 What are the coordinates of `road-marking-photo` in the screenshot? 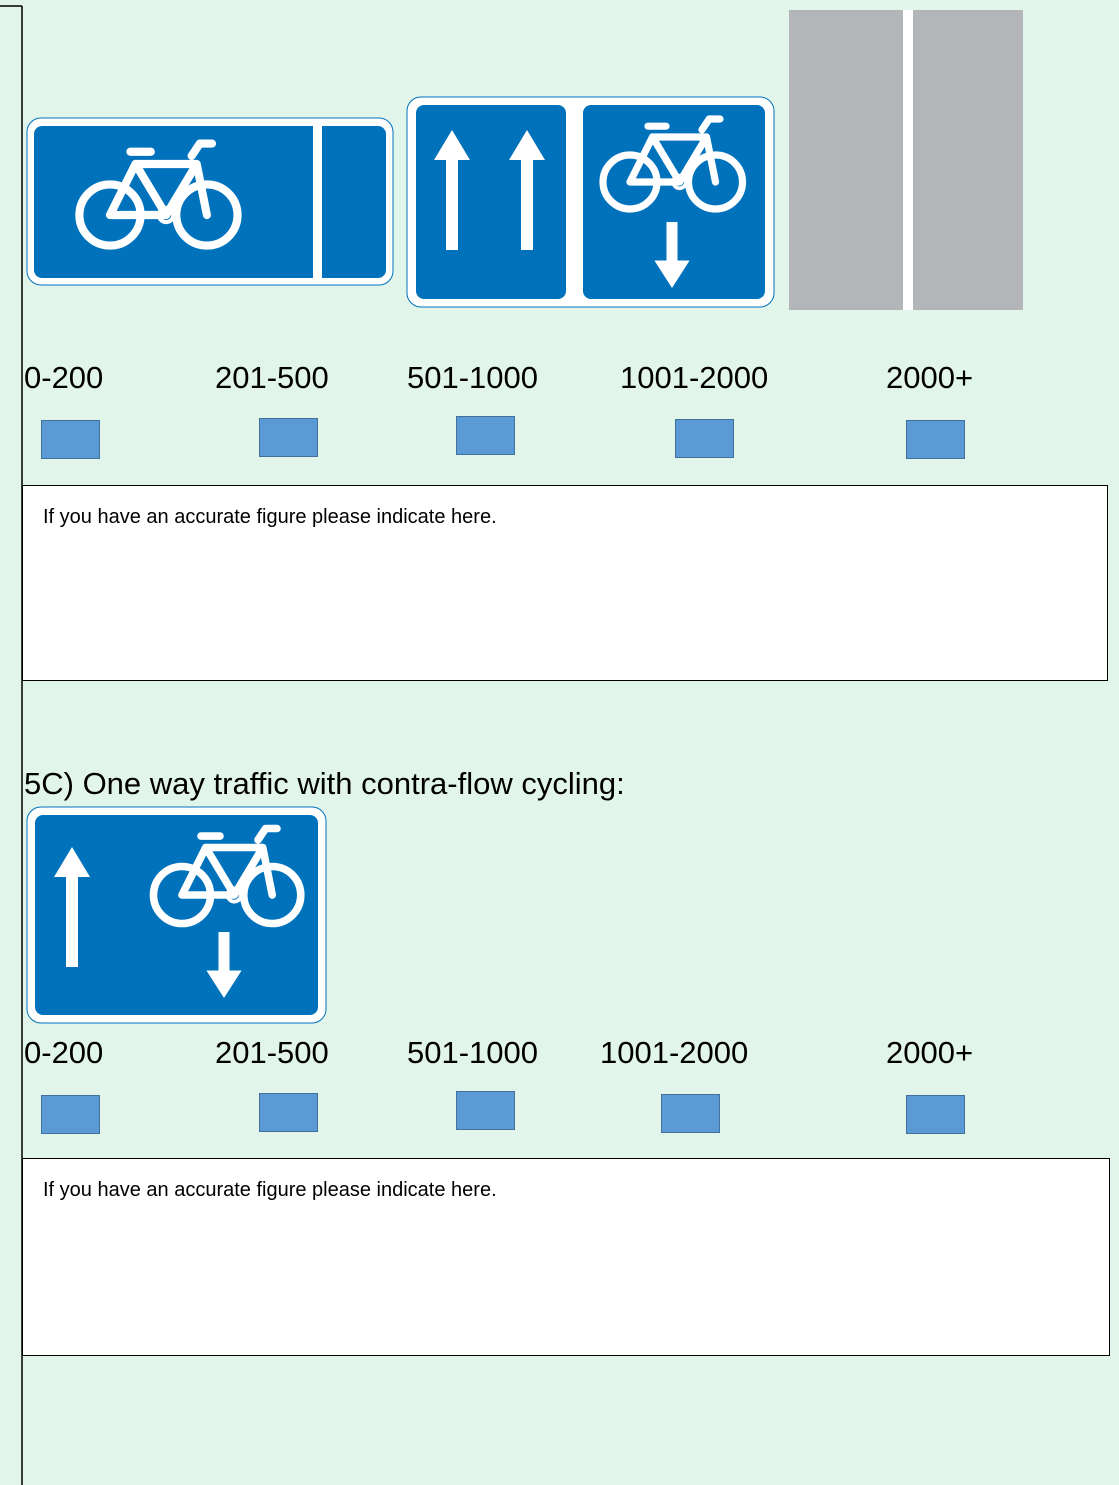 It's located at (906, 160).